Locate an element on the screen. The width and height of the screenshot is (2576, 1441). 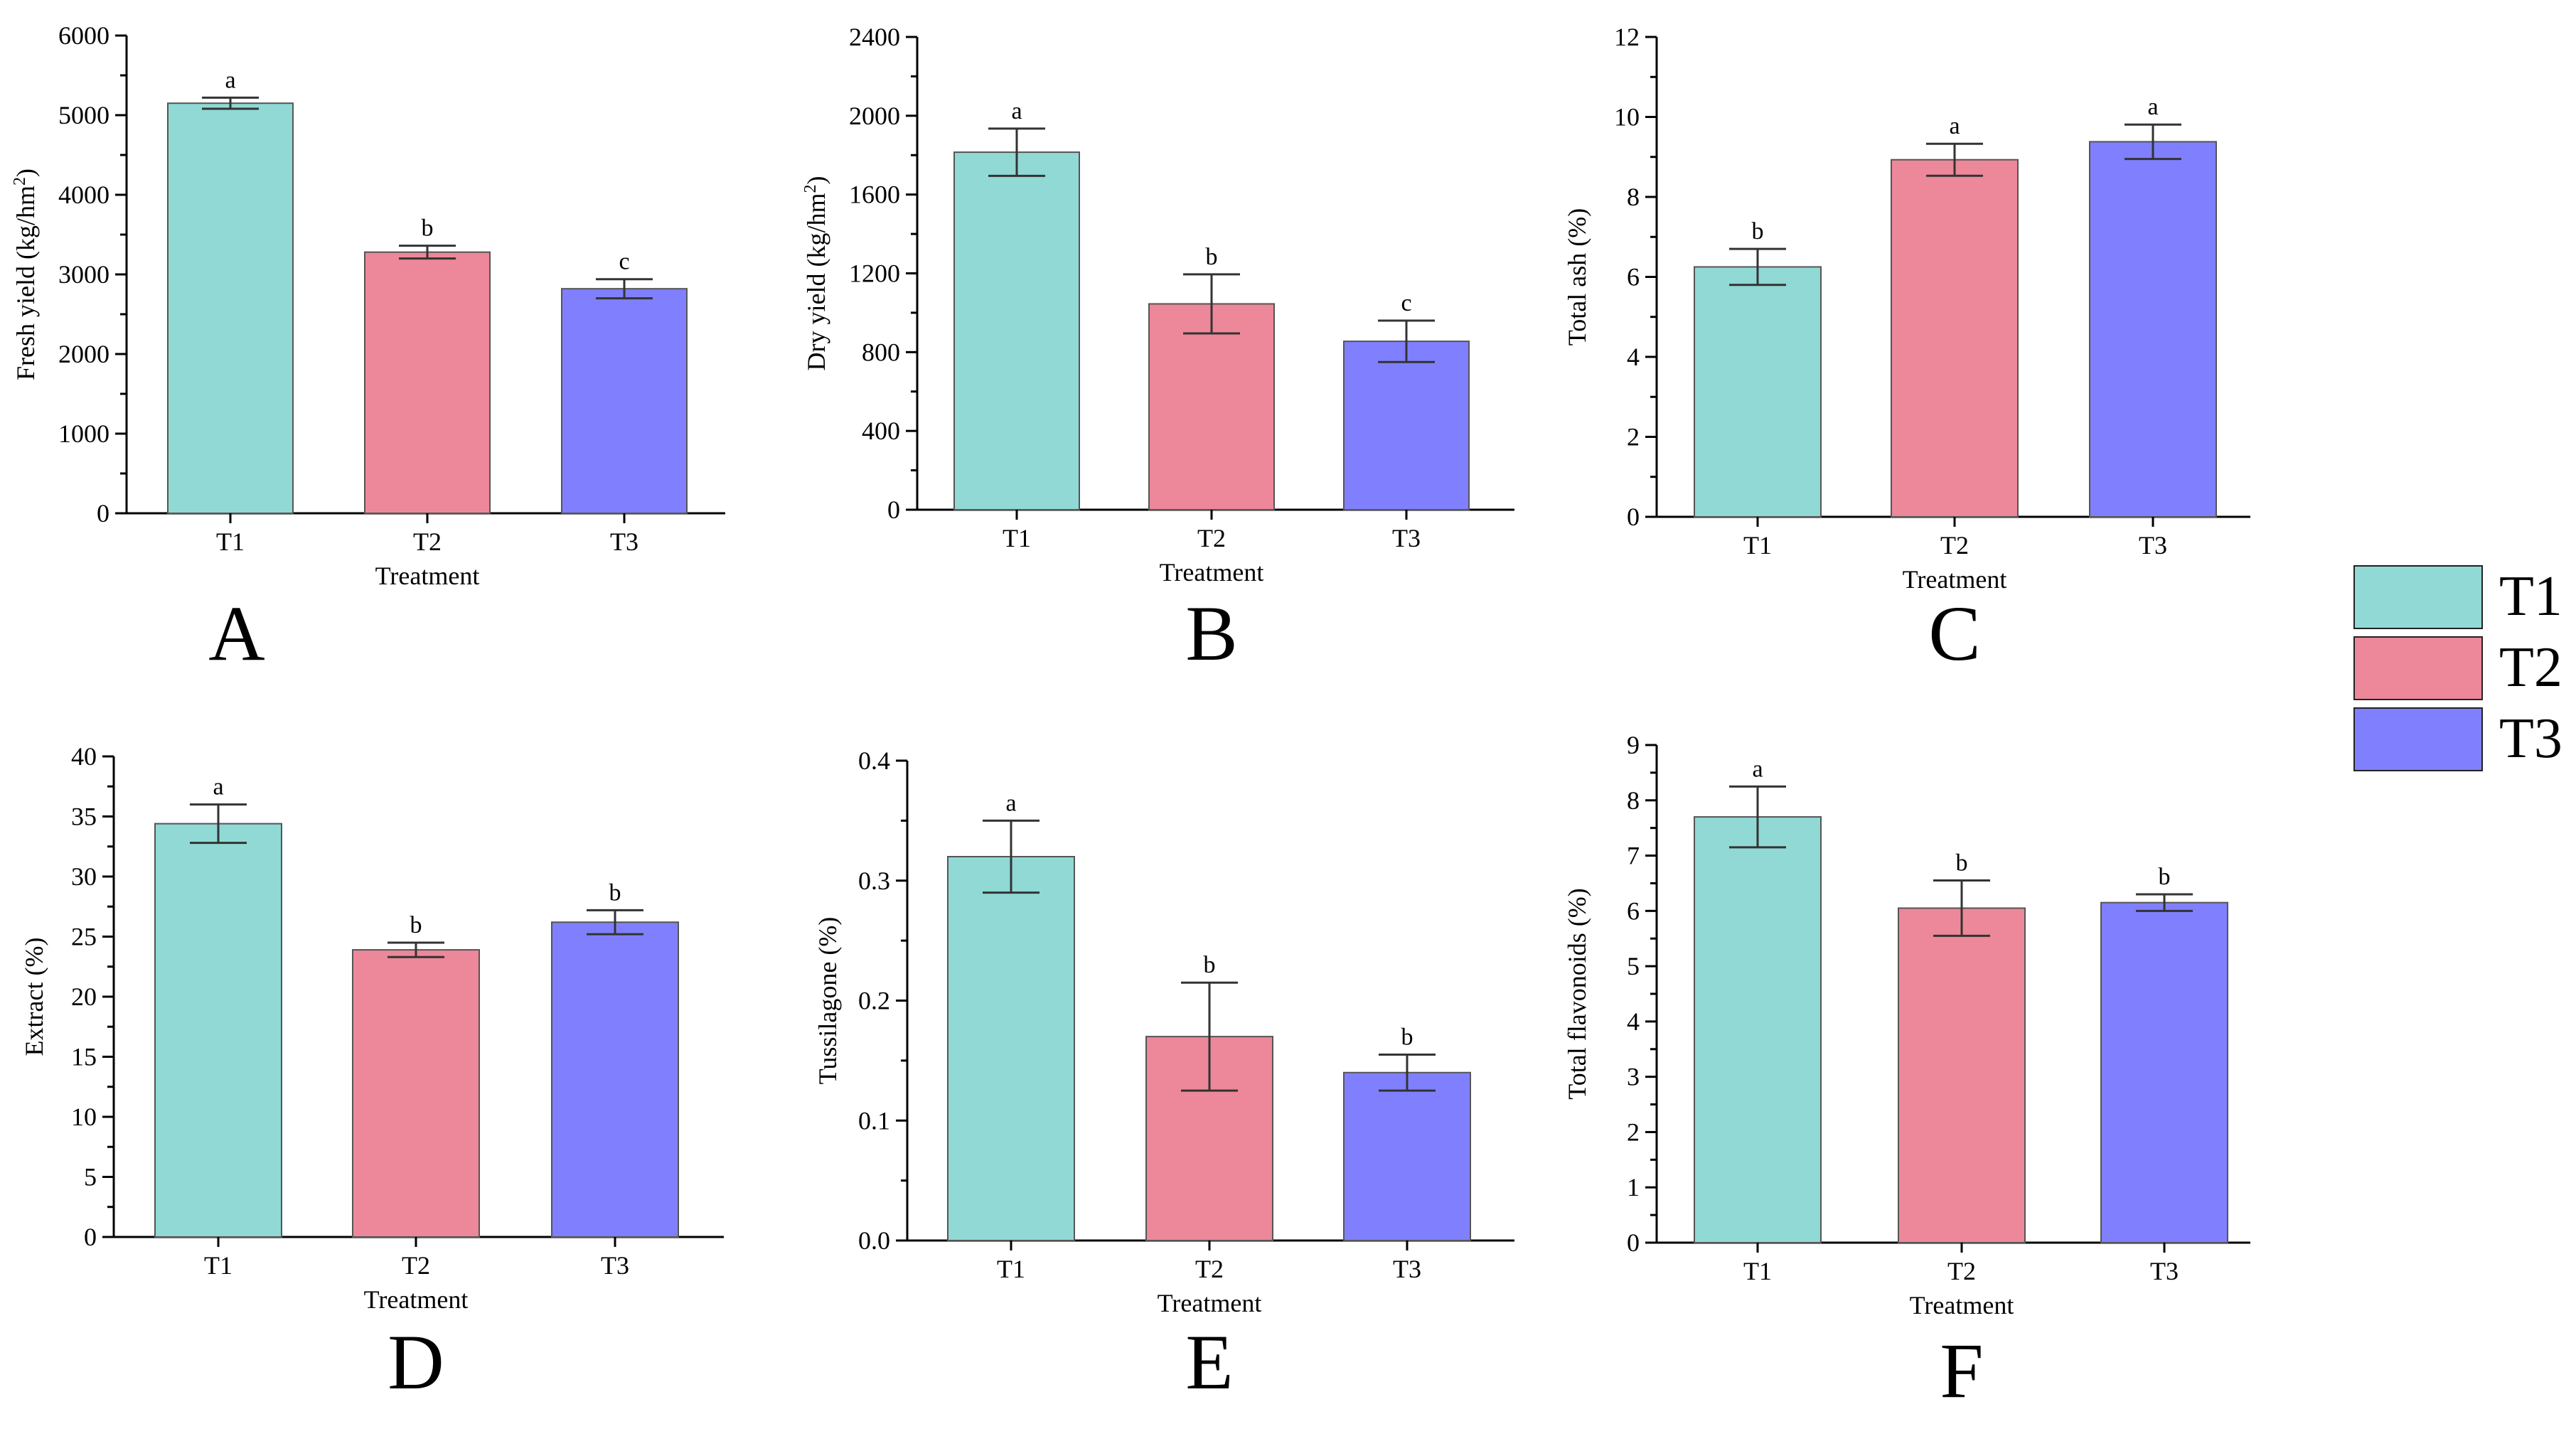
legend: T1 T2 T3 is located at coordinates (2460, 671).